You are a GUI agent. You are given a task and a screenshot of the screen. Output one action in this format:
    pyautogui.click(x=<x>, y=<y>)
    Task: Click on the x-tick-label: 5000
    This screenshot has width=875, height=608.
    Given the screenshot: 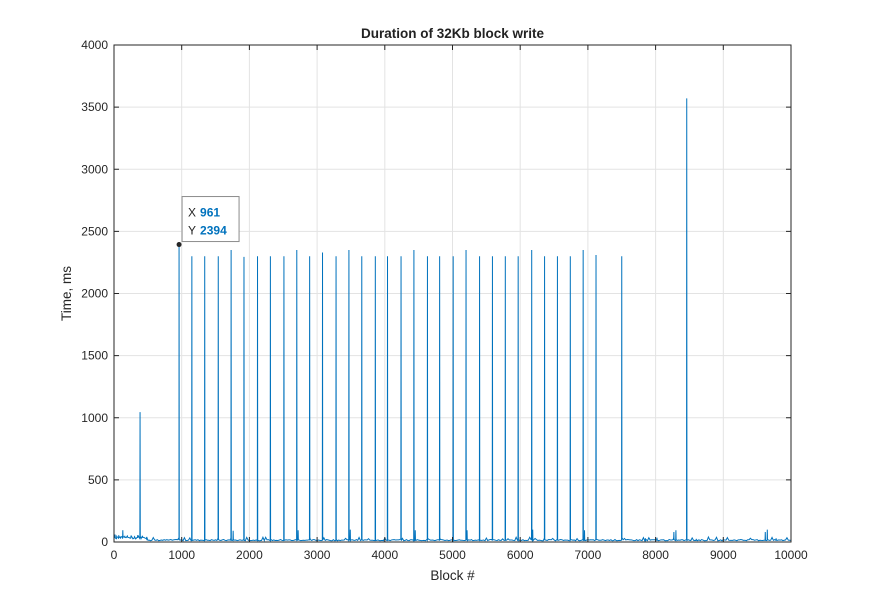 What is the action you would take?
    pyautogui.click(x=452, y=555)
    